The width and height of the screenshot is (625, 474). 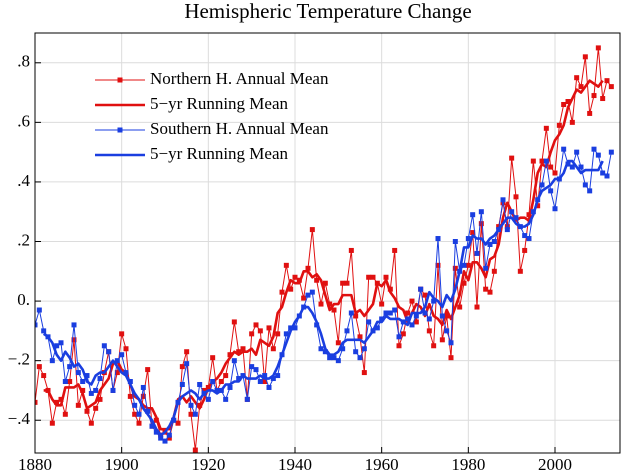 I want to click on legend-marker, so click(x=120, y=130).